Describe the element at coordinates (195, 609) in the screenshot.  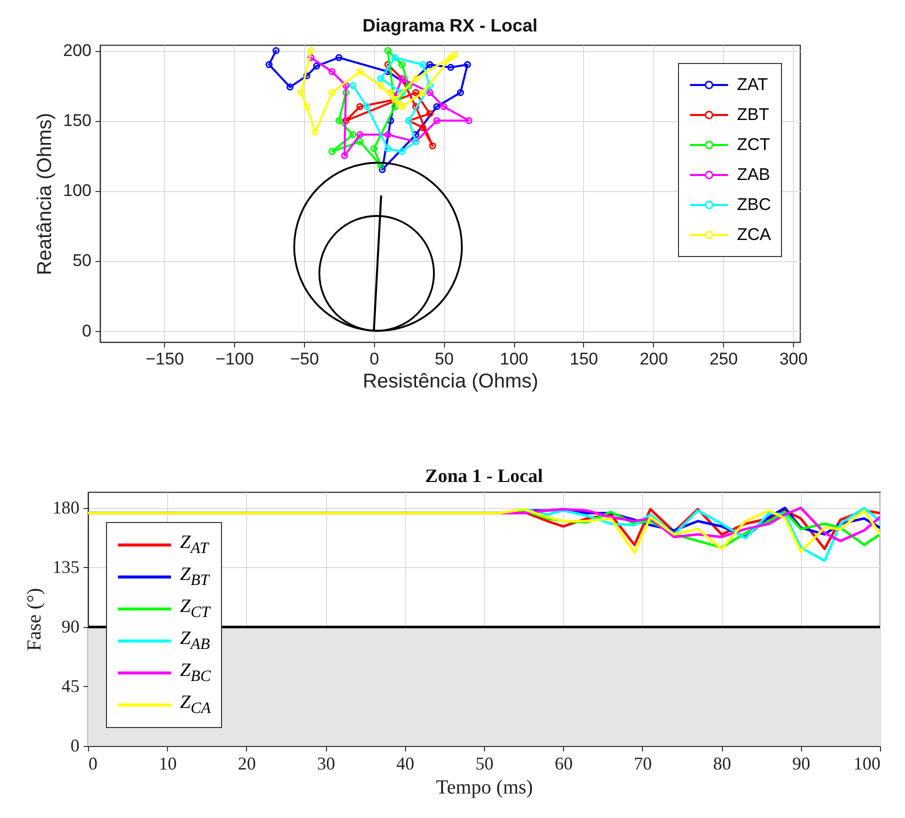
I see `legend-label: Z$_{CT}$` at that location.